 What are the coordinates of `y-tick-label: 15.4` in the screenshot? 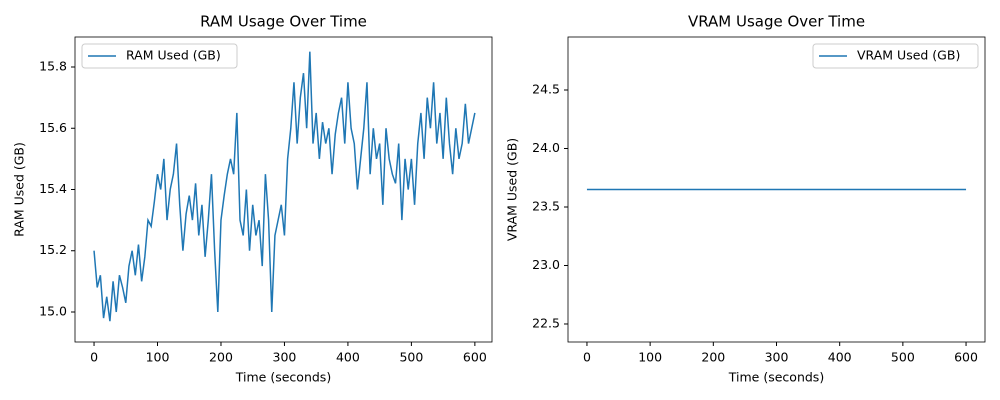 It's located at (53, 188).